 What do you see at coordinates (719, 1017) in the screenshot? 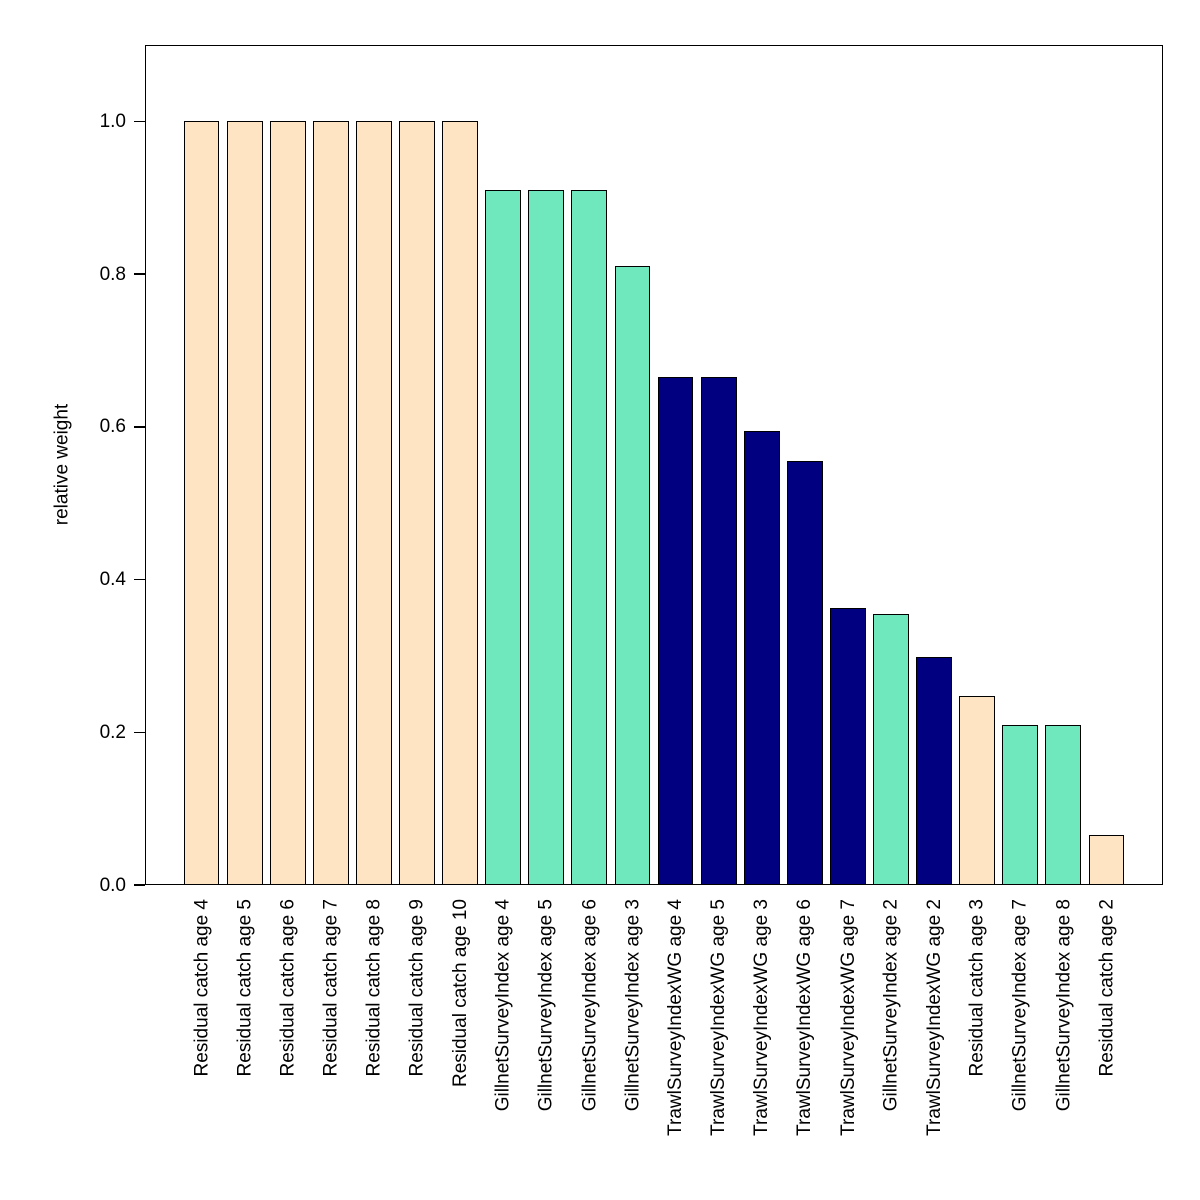
I see `x-axis-label: TrawlSurveyIndexWG age 5` at bounding box center [719, 1017].